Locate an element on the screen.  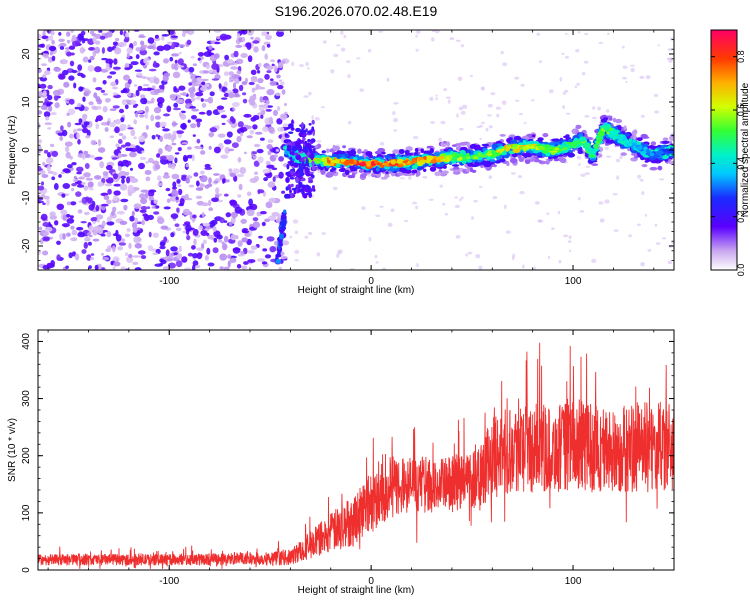
y-tick-label: 0 is located at coordinates (26, 150).